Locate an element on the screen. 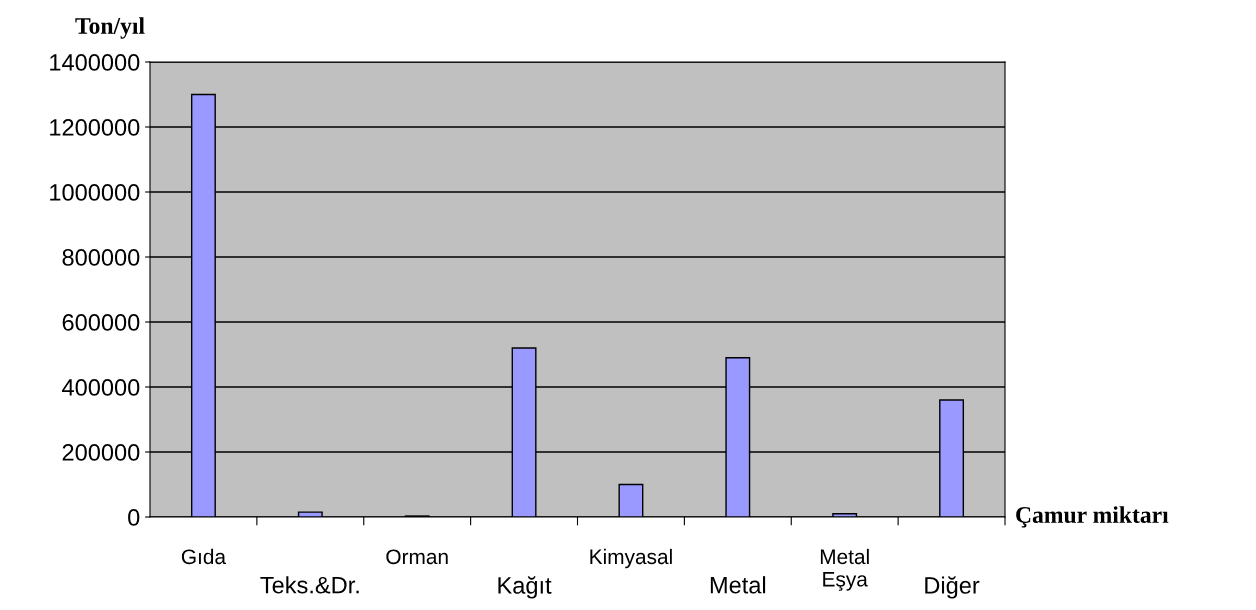 The height and width of the screenshot is (610, 1256). y-axis-title: Ton/yıl is located at coordinates (110, 28).